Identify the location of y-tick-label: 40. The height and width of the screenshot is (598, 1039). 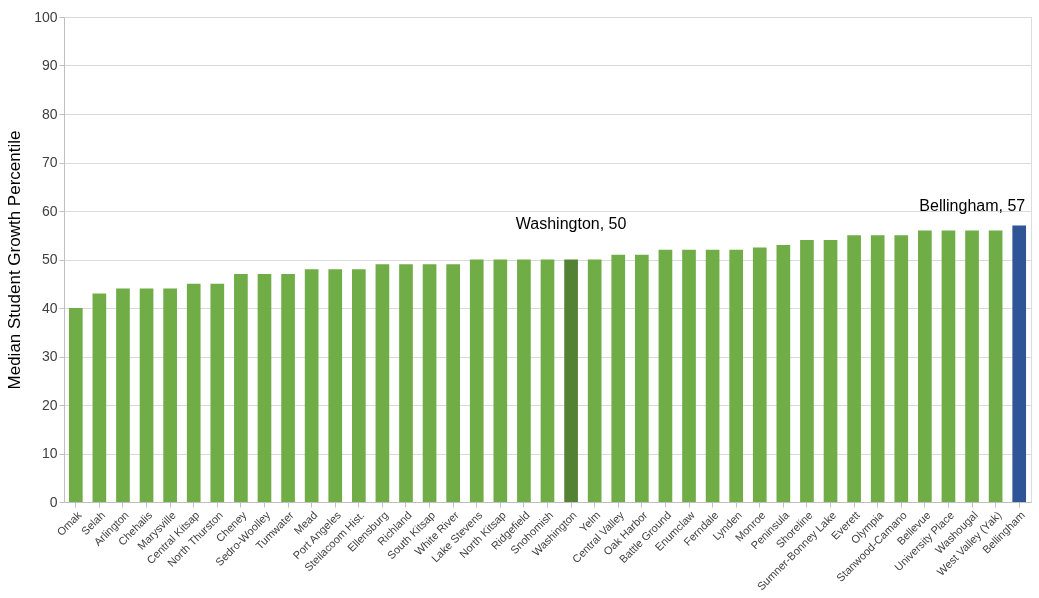
(49, 307).